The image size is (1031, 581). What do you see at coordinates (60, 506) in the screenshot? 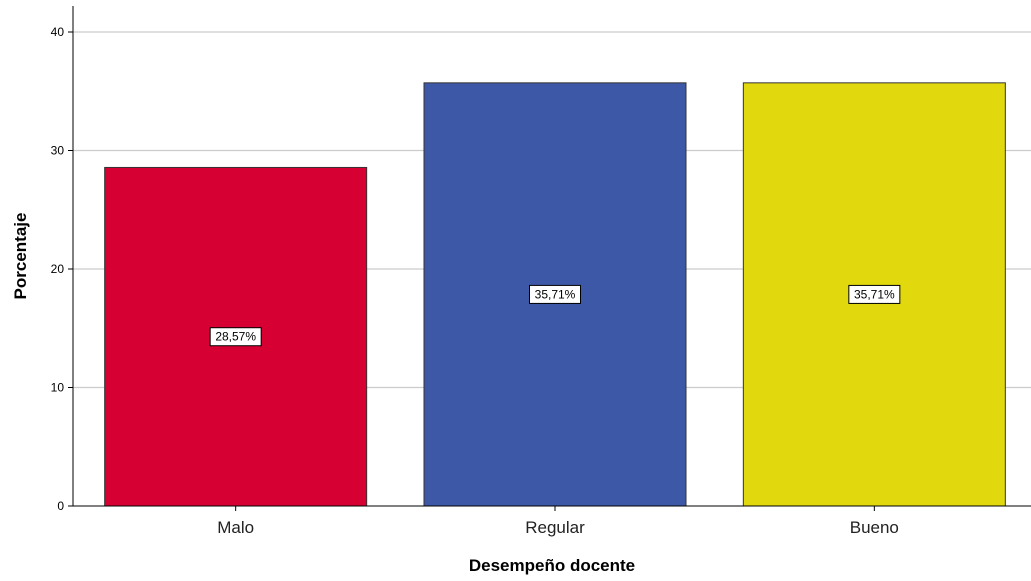
I see `y-tick-label: 0` at bounding box center [60, 506].